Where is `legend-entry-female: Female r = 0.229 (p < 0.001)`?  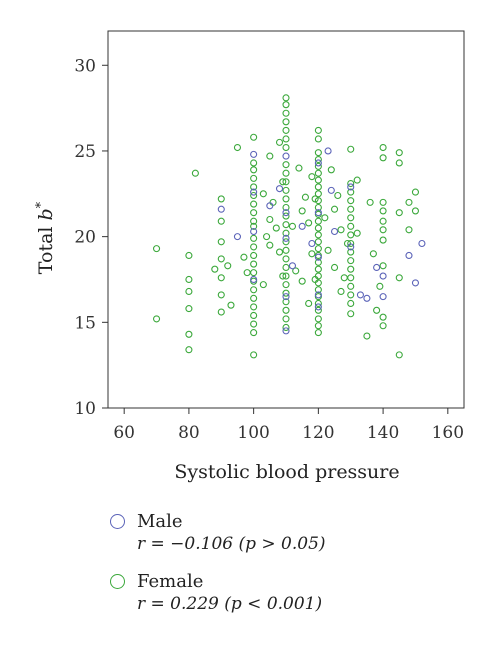 legend-entry-female: Female r = 0.229 (p < 0.001) is located at coordinates (218, 593).